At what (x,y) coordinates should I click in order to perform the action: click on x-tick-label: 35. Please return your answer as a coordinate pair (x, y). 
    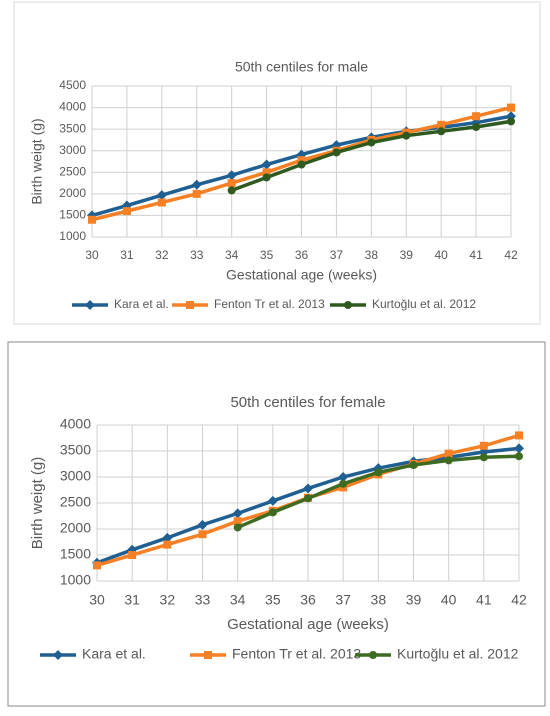
    Looking at the image, I should click on (273, 600).